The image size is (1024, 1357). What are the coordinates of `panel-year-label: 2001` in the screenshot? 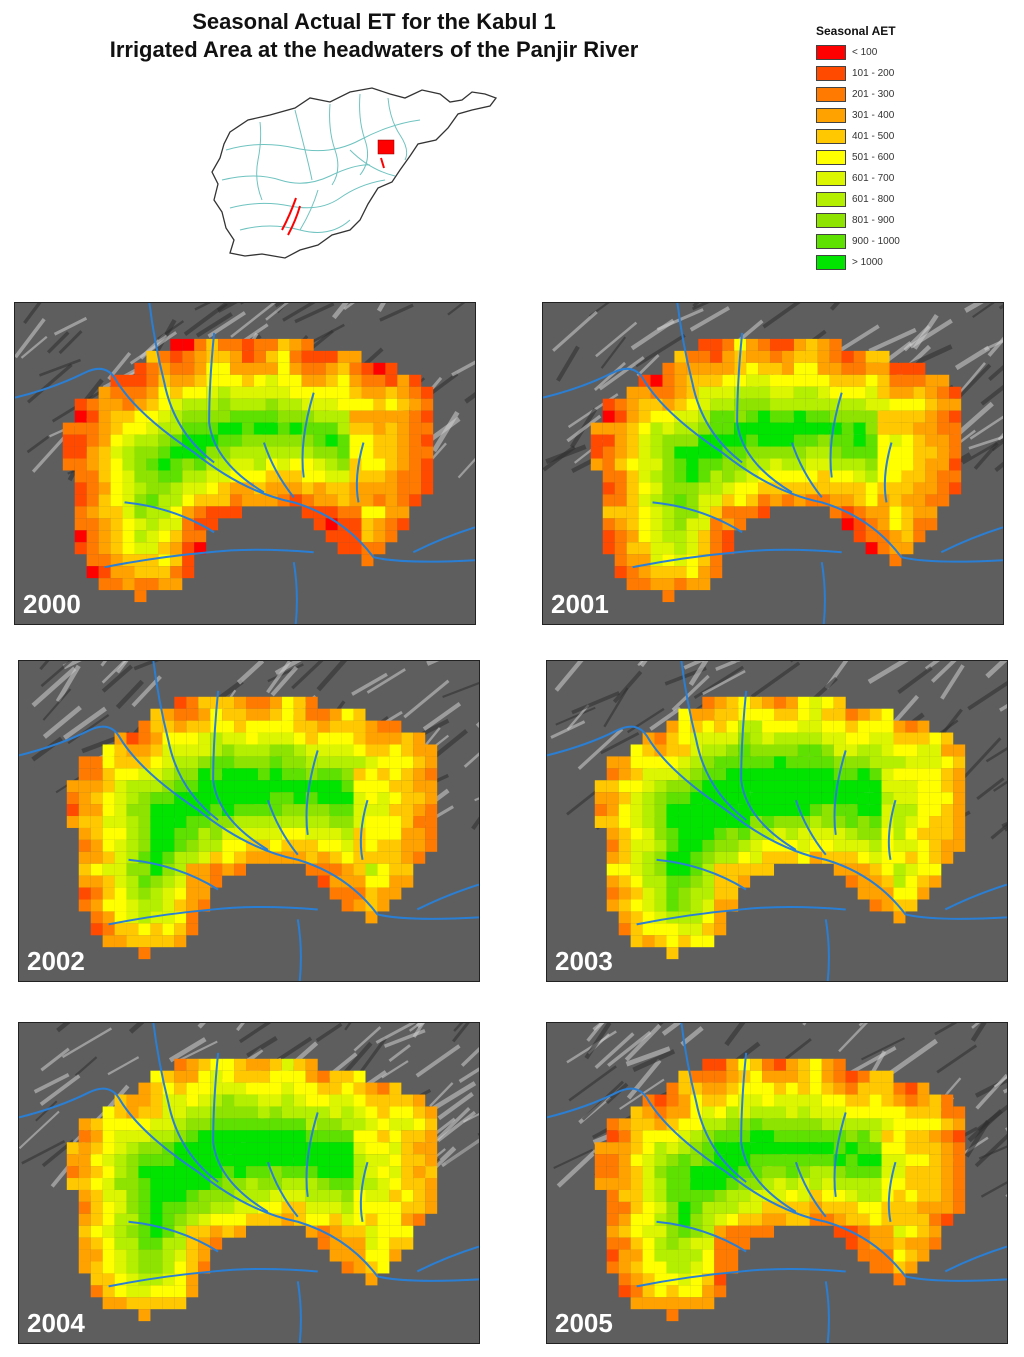 It's located at (580, 604).